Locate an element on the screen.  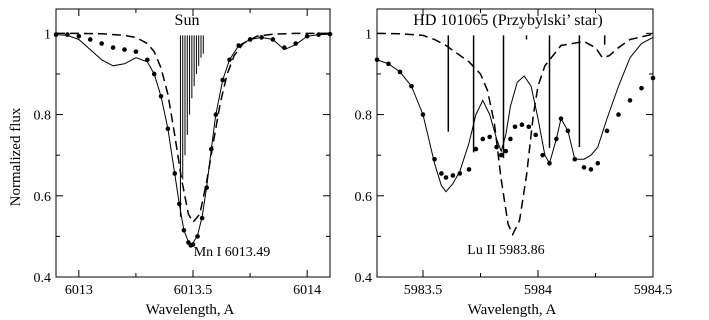
panel-left-title: Sun is located at coordinates (187, 20).